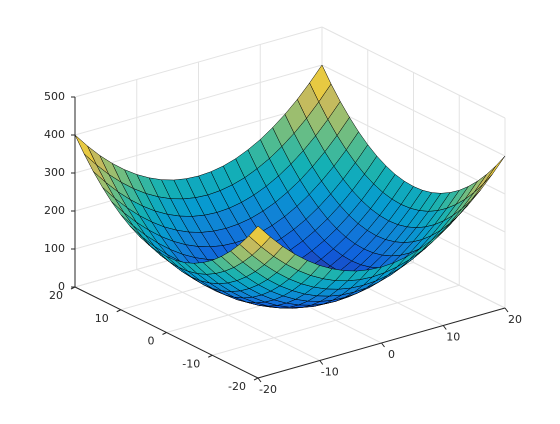  I want to click on z-tick-label: 500, so click(54, 96).